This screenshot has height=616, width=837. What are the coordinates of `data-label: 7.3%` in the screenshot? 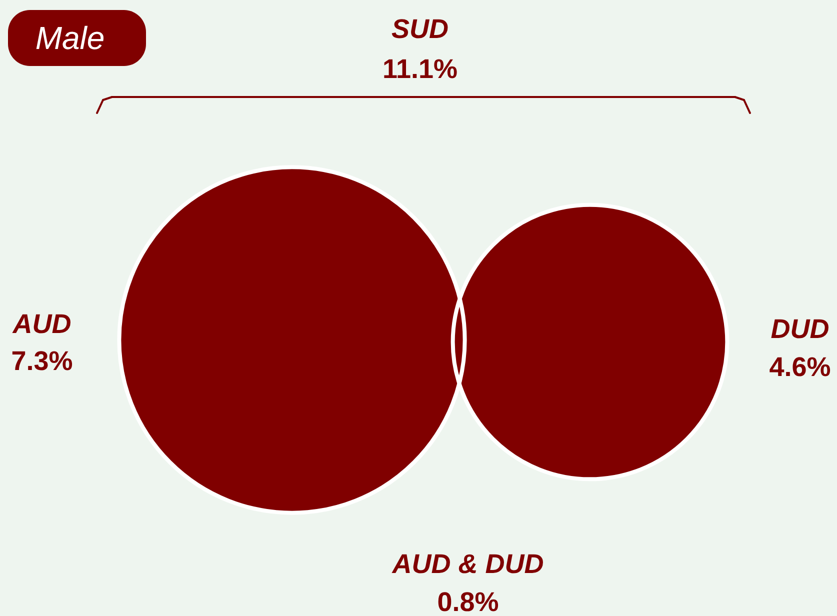 It's located at (42, 361).